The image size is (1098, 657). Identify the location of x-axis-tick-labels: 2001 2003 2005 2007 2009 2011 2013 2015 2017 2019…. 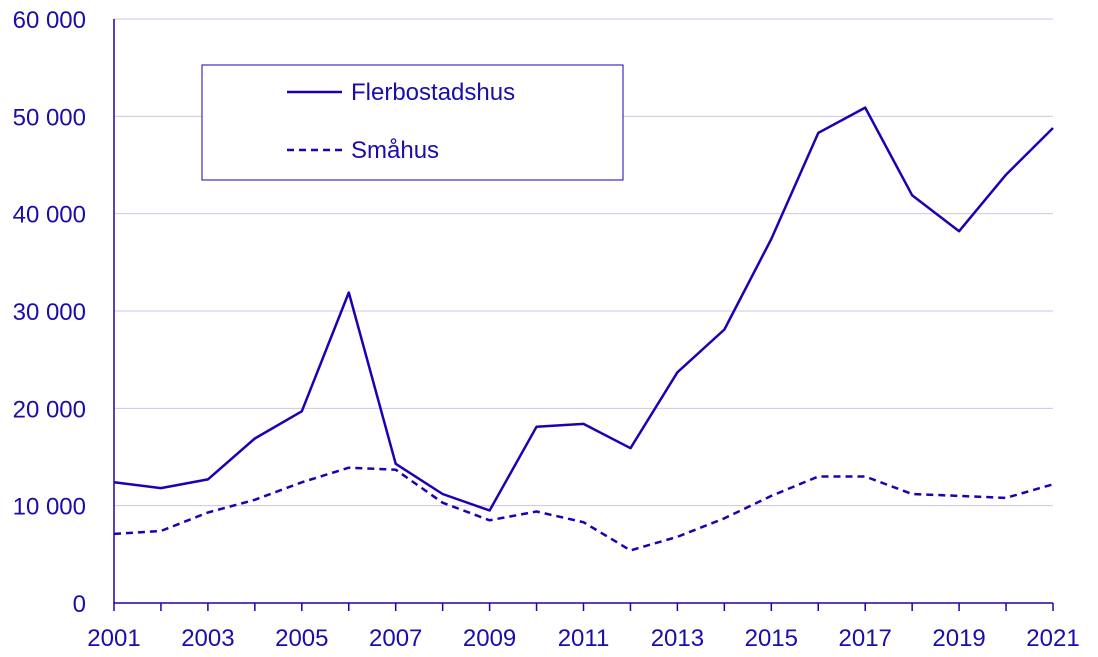
(583, 638).